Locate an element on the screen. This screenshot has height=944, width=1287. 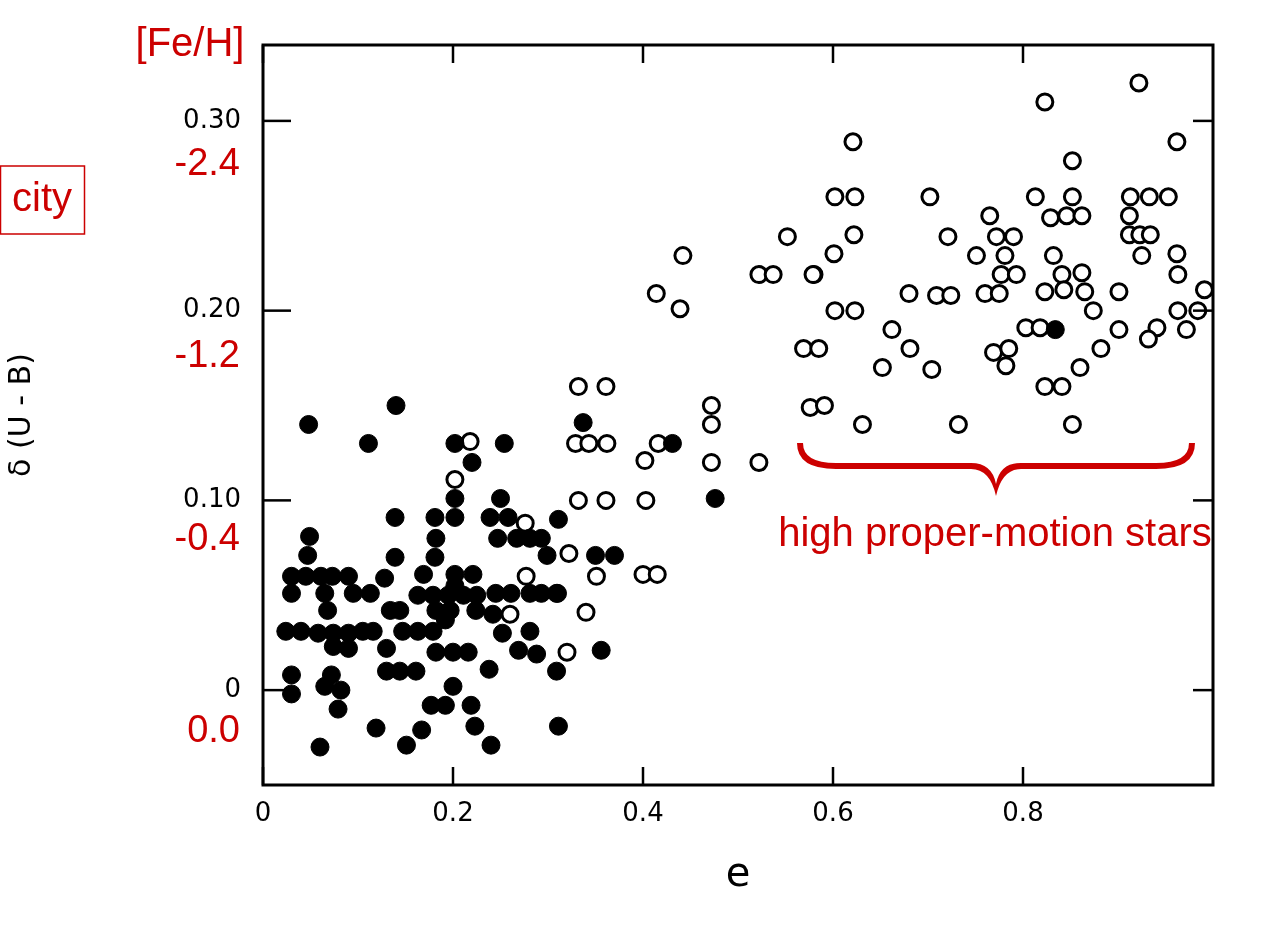
x-tick-label: 0.2 is located at coordinates (453, 812).